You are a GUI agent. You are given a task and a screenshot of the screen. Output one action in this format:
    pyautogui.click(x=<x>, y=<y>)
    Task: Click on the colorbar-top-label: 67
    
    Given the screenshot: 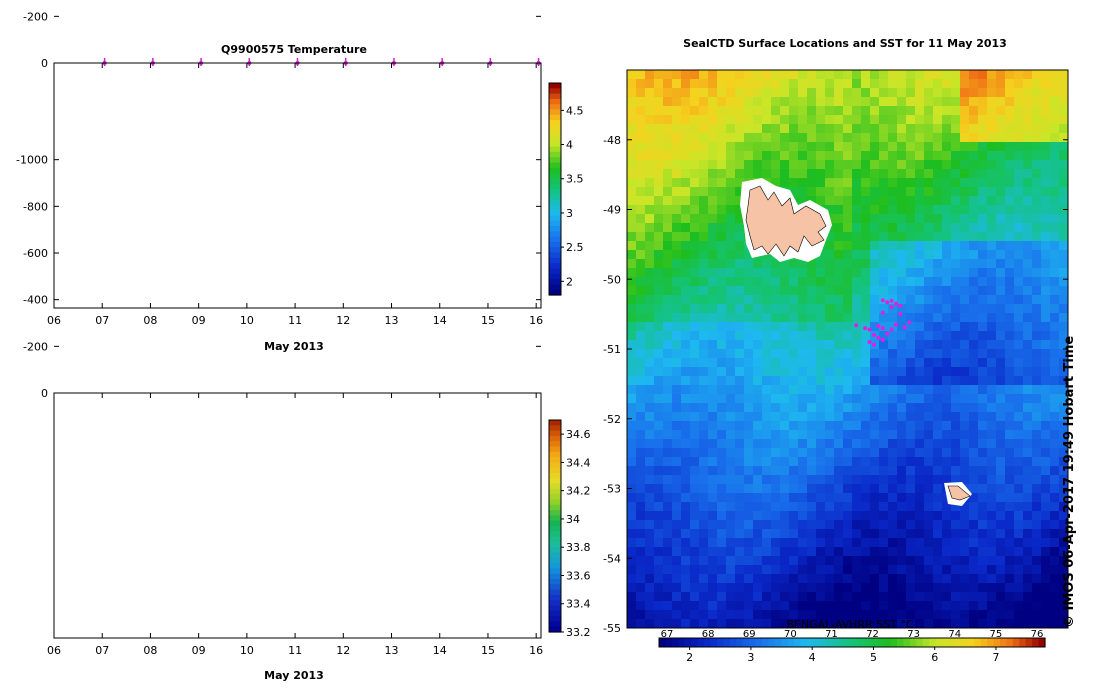 What is the action you would take?
    pyautogui.click(x=667, y=634)
    